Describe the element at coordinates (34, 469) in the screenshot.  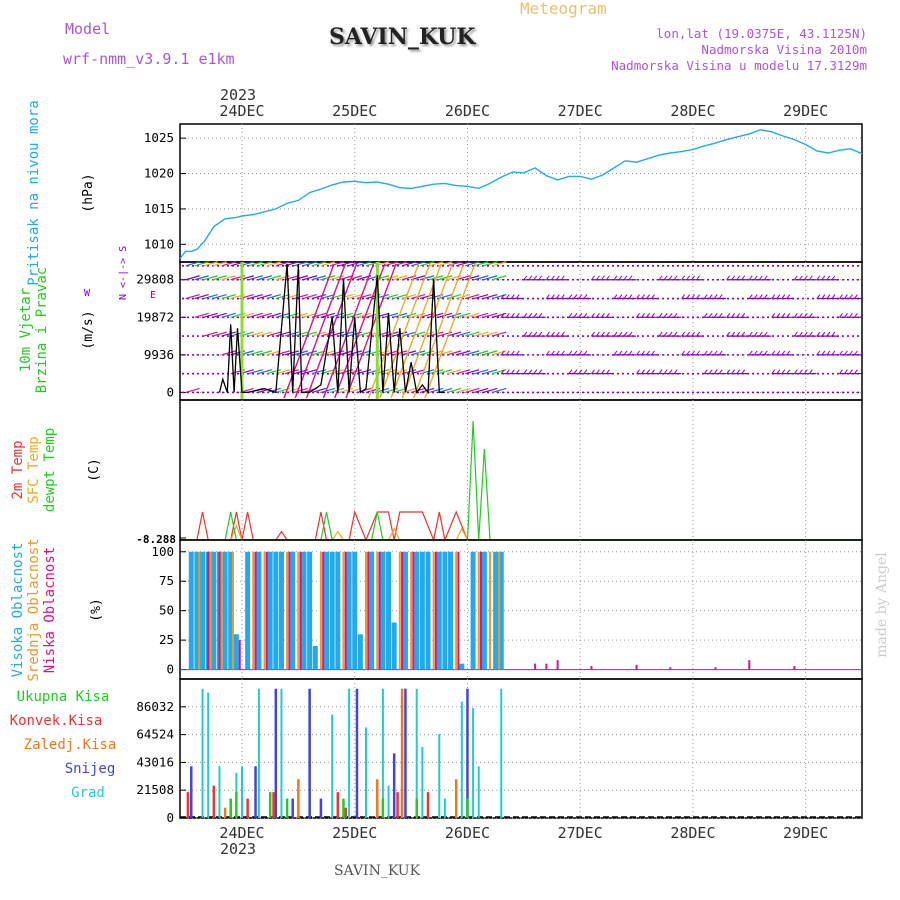
I see `panel-label: SFC Temp` at that location.